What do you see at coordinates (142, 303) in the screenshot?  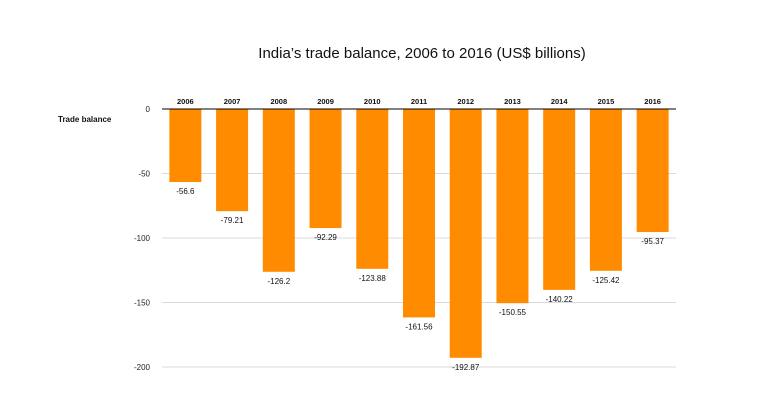 I see `y-tick-label: -150` at bounding box center [142, 303].